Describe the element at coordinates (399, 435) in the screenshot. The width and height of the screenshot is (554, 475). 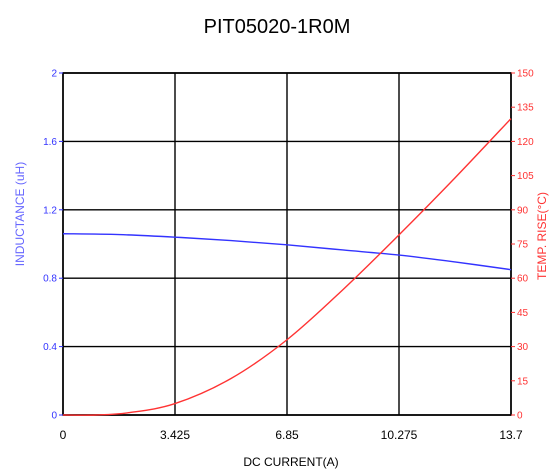
I see `x-tick-label: 10.275` at that location.